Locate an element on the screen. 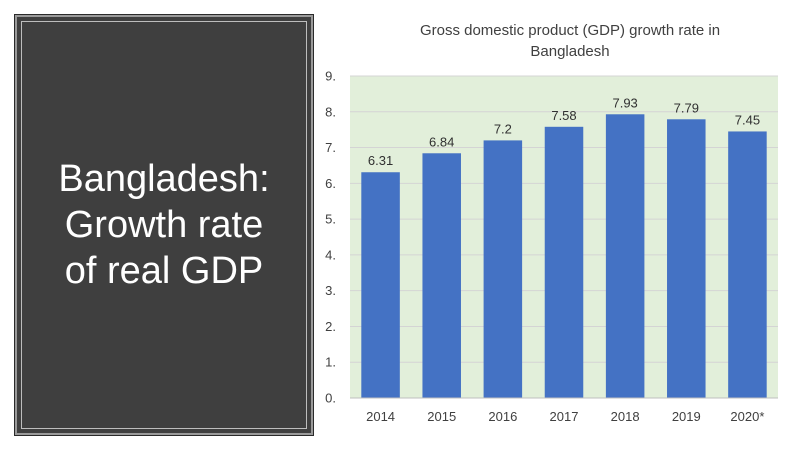 Image resolution: width=800 pixels, height=451 pixels. x-tick-label: 2020* is located at coordinates (747, 416).